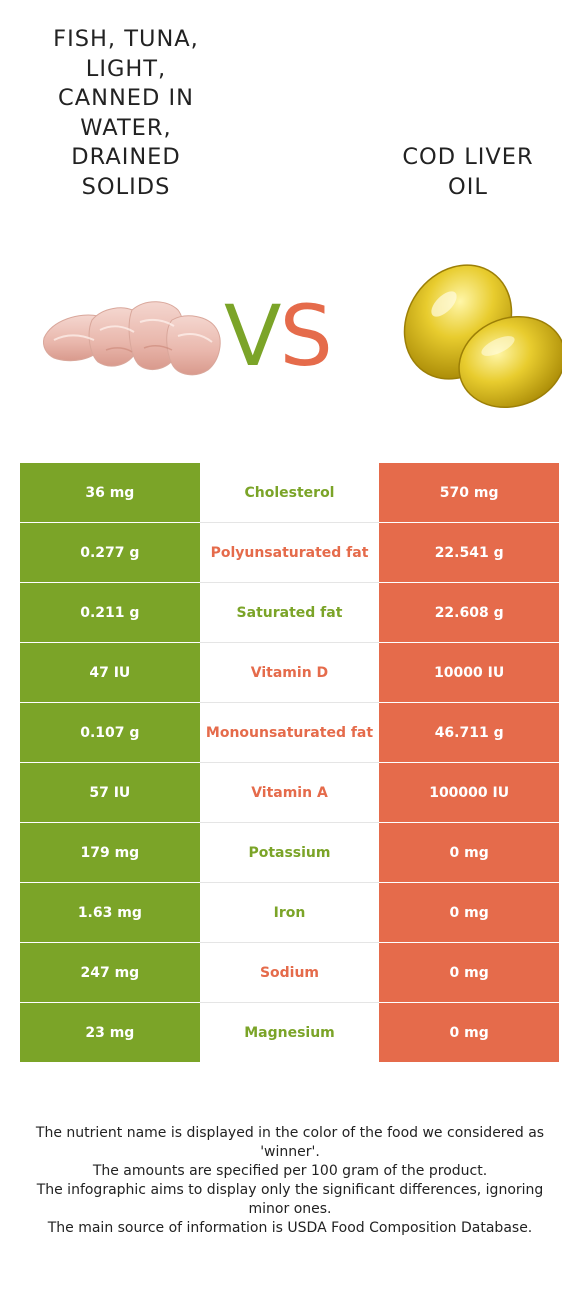  What do you see at coordinates (468, 172) in the screenshot?
I see `right-food-title: COD LIVER OIL` at bounding box center [468, 172].